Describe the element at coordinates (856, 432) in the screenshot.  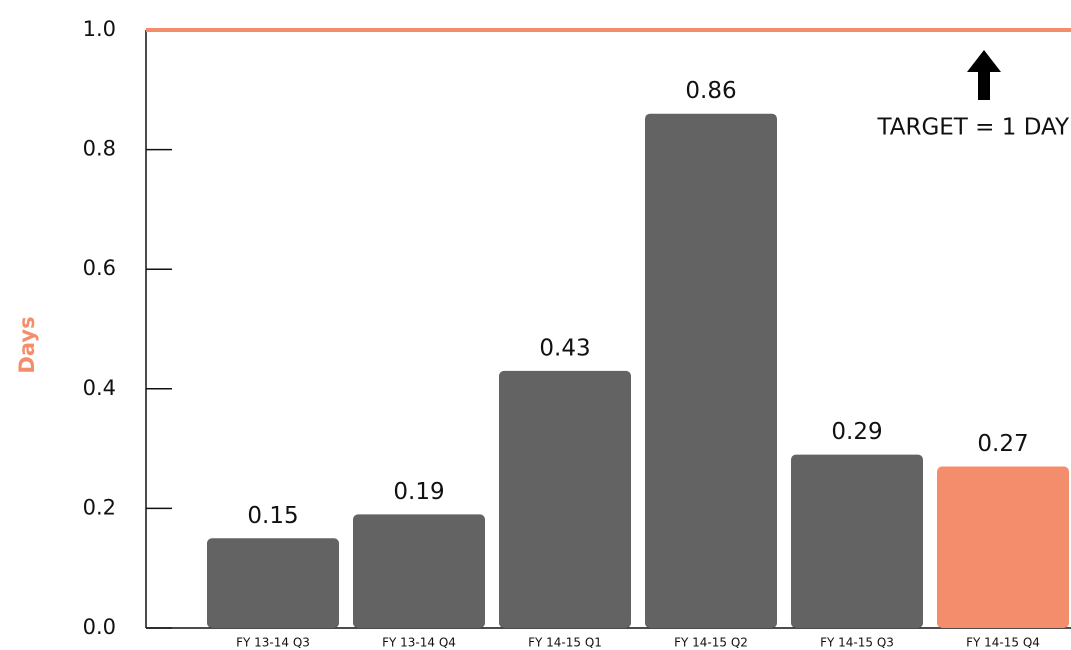
I see `value-label: 0.29` at that location.